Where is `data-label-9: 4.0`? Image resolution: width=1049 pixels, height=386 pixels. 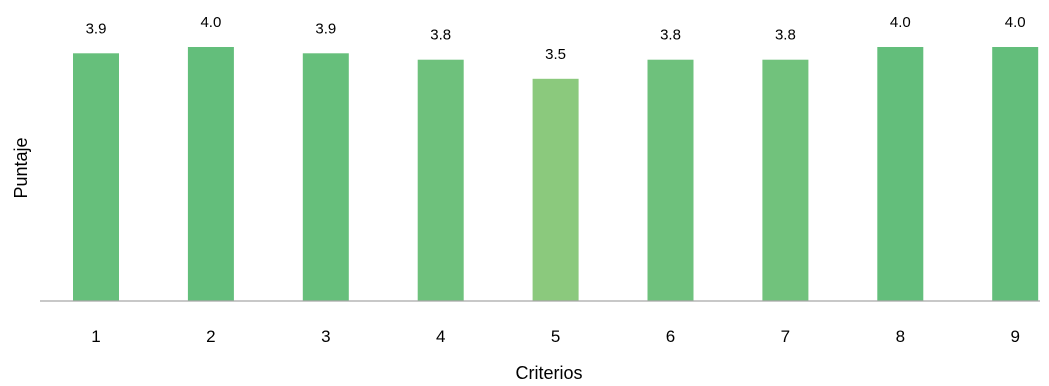 data-label-9: 4.0 is located at coordinates (1015, 22).